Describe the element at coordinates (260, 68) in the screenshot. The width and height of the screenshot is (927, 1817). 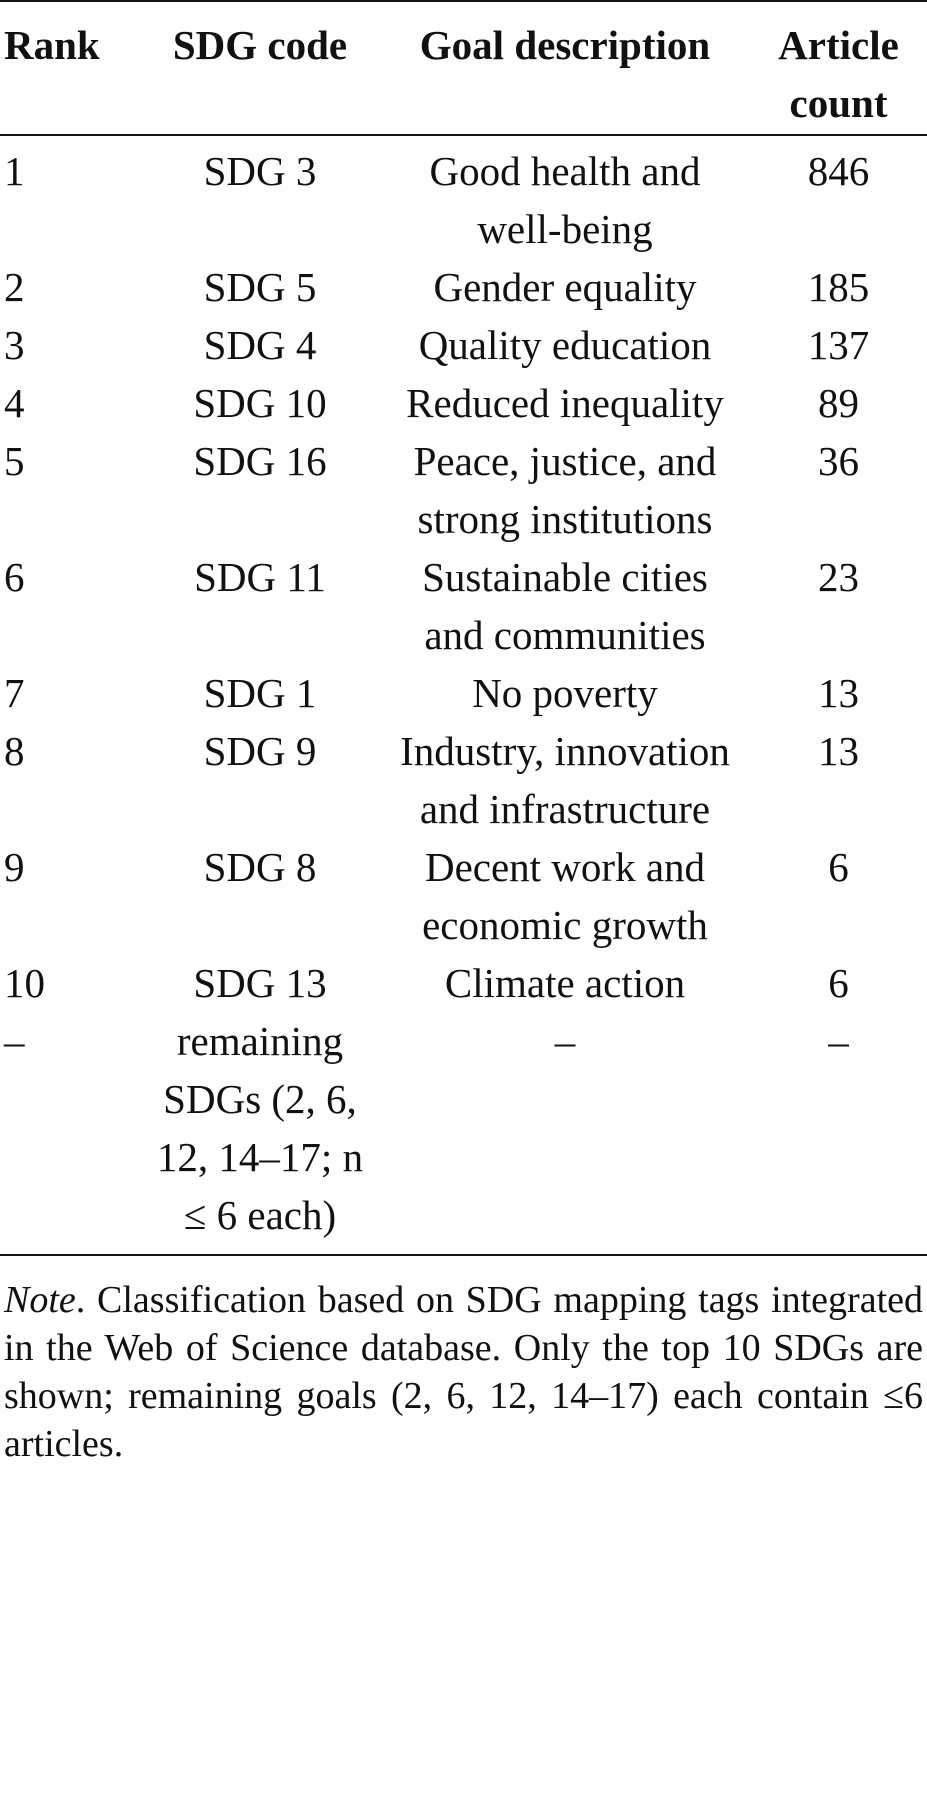
I see `header-sdg-code: SDG code` at that location.